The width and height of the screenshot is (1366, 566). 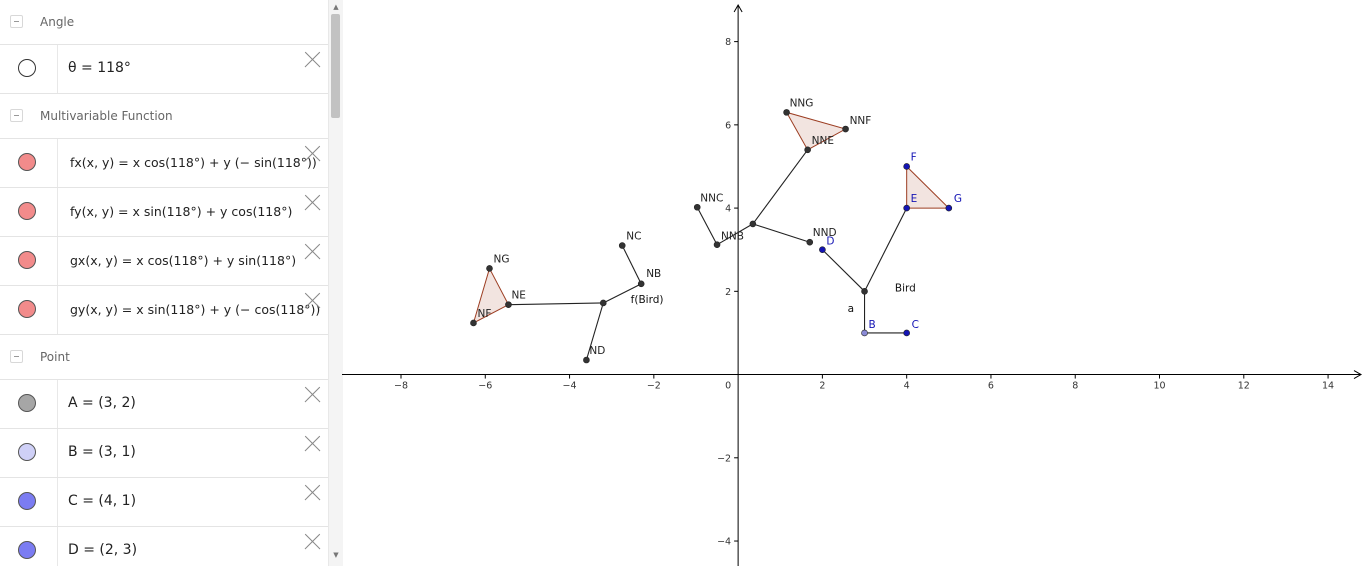 What do you see at coordinates (781, 233) in the screenshot?
I see `nn-segment-center-NND` at bounding box center [781, 233].